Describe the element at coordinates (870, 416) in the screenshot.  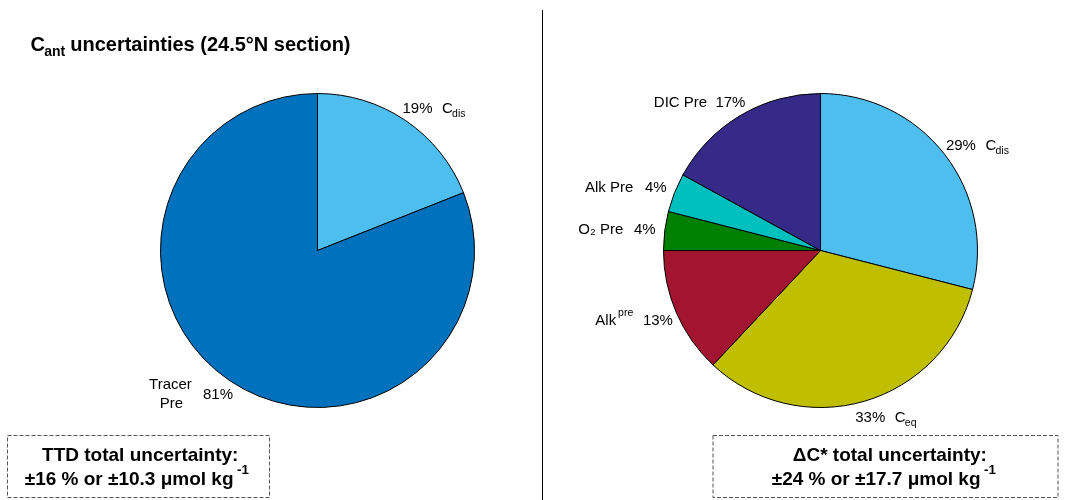
I see `data-label: 33%` at that location.